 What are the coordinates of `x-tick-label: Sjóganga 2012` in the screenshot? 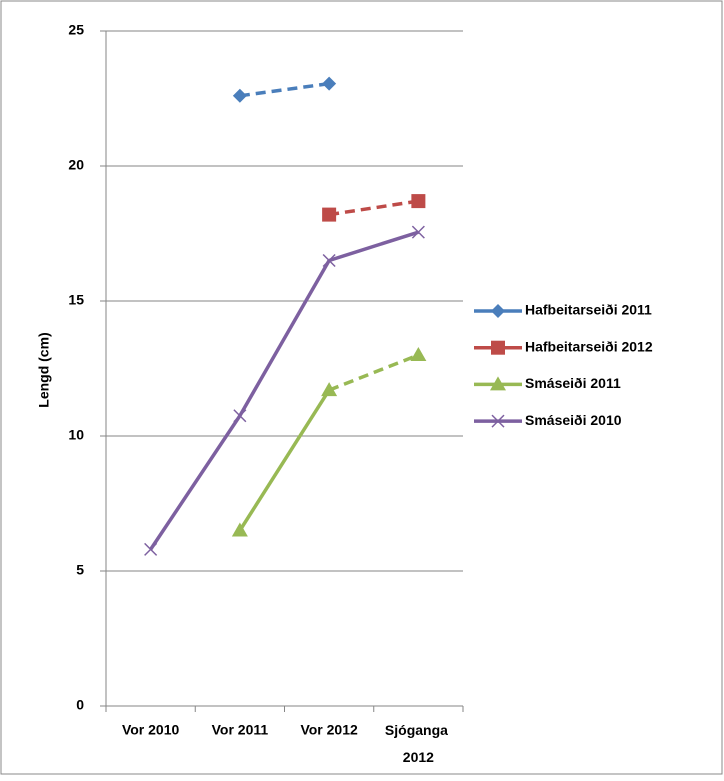 It's located at (418, 743).